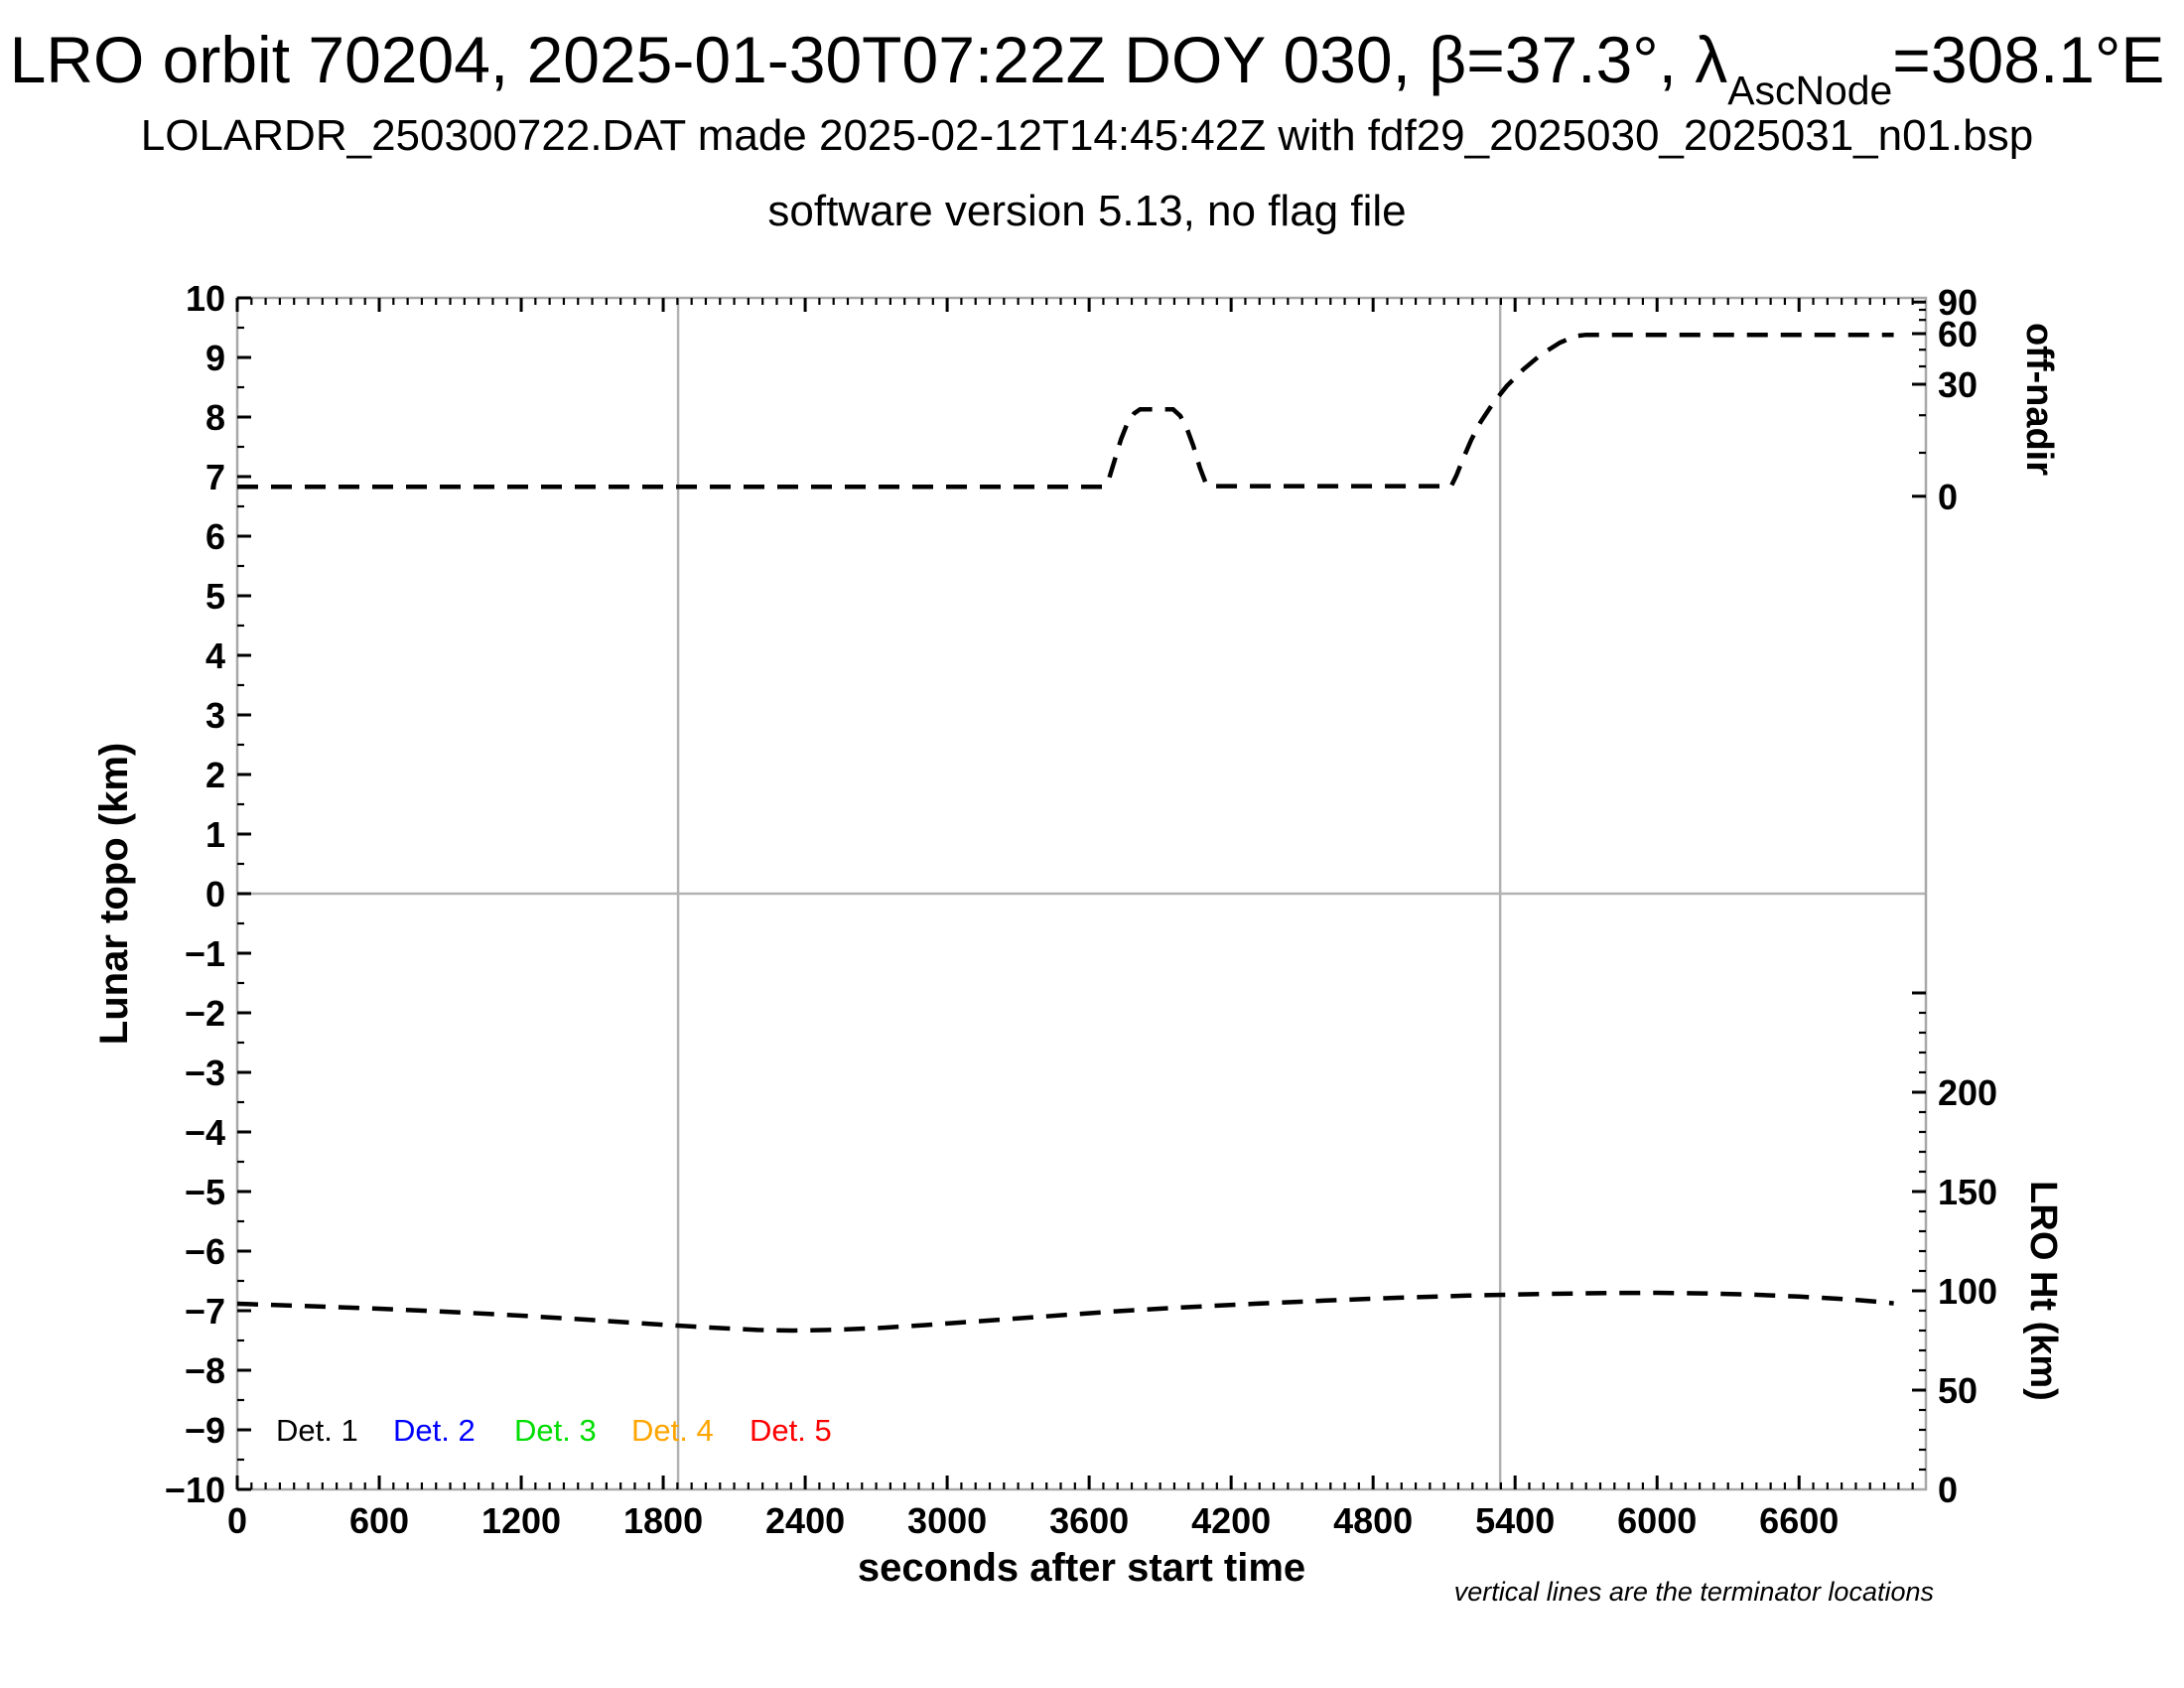 The width and height of the screenshot is (2184, 1688). I want to click on y-left-axis-title: Lunar topo (km), so click(114, 894).